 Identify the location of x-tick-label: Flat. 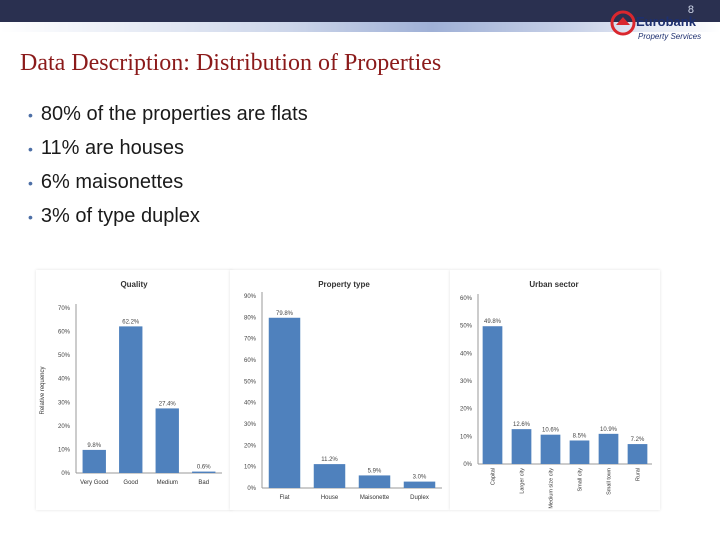
(284, 498).